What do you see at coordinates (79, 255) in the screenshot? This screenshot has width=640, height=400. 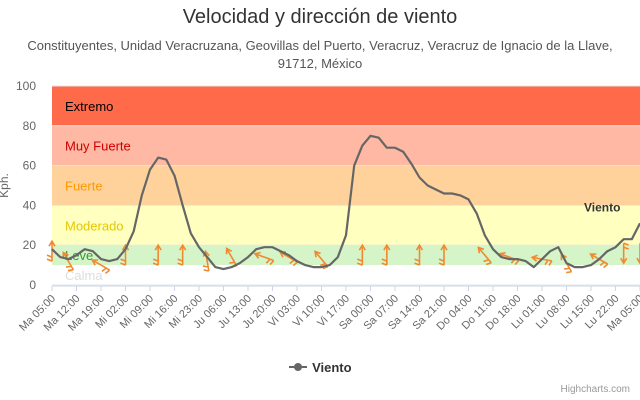 I see `band-label-leve: Leve` at bounding box center [79, 255].